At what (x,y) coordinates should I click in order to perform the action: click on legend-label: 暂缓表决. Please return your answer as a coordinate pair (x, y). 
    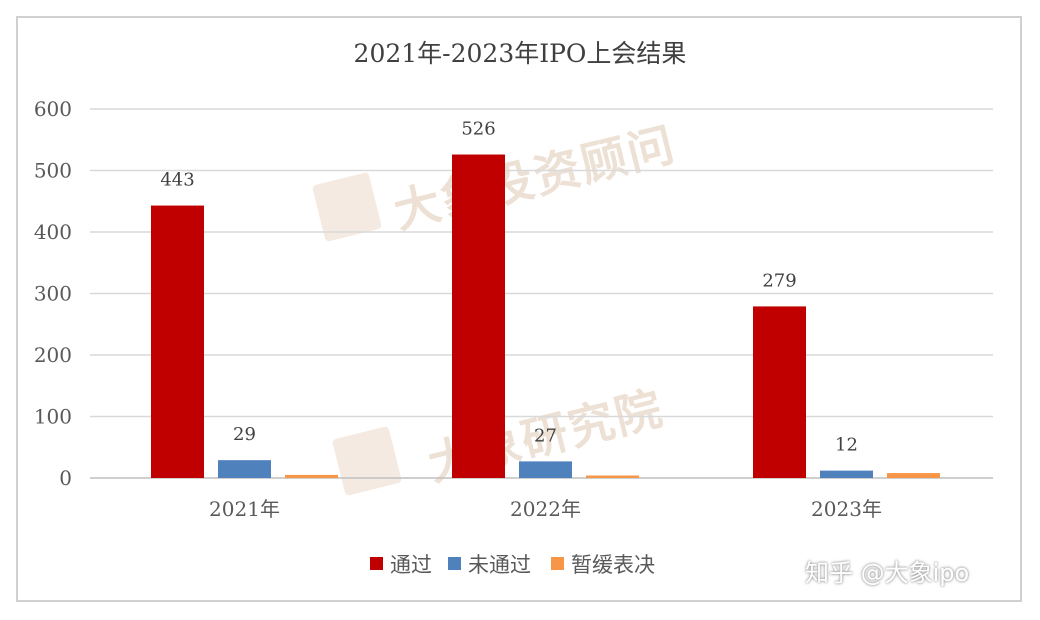
    Looking at the image, I should click on (613, 565).